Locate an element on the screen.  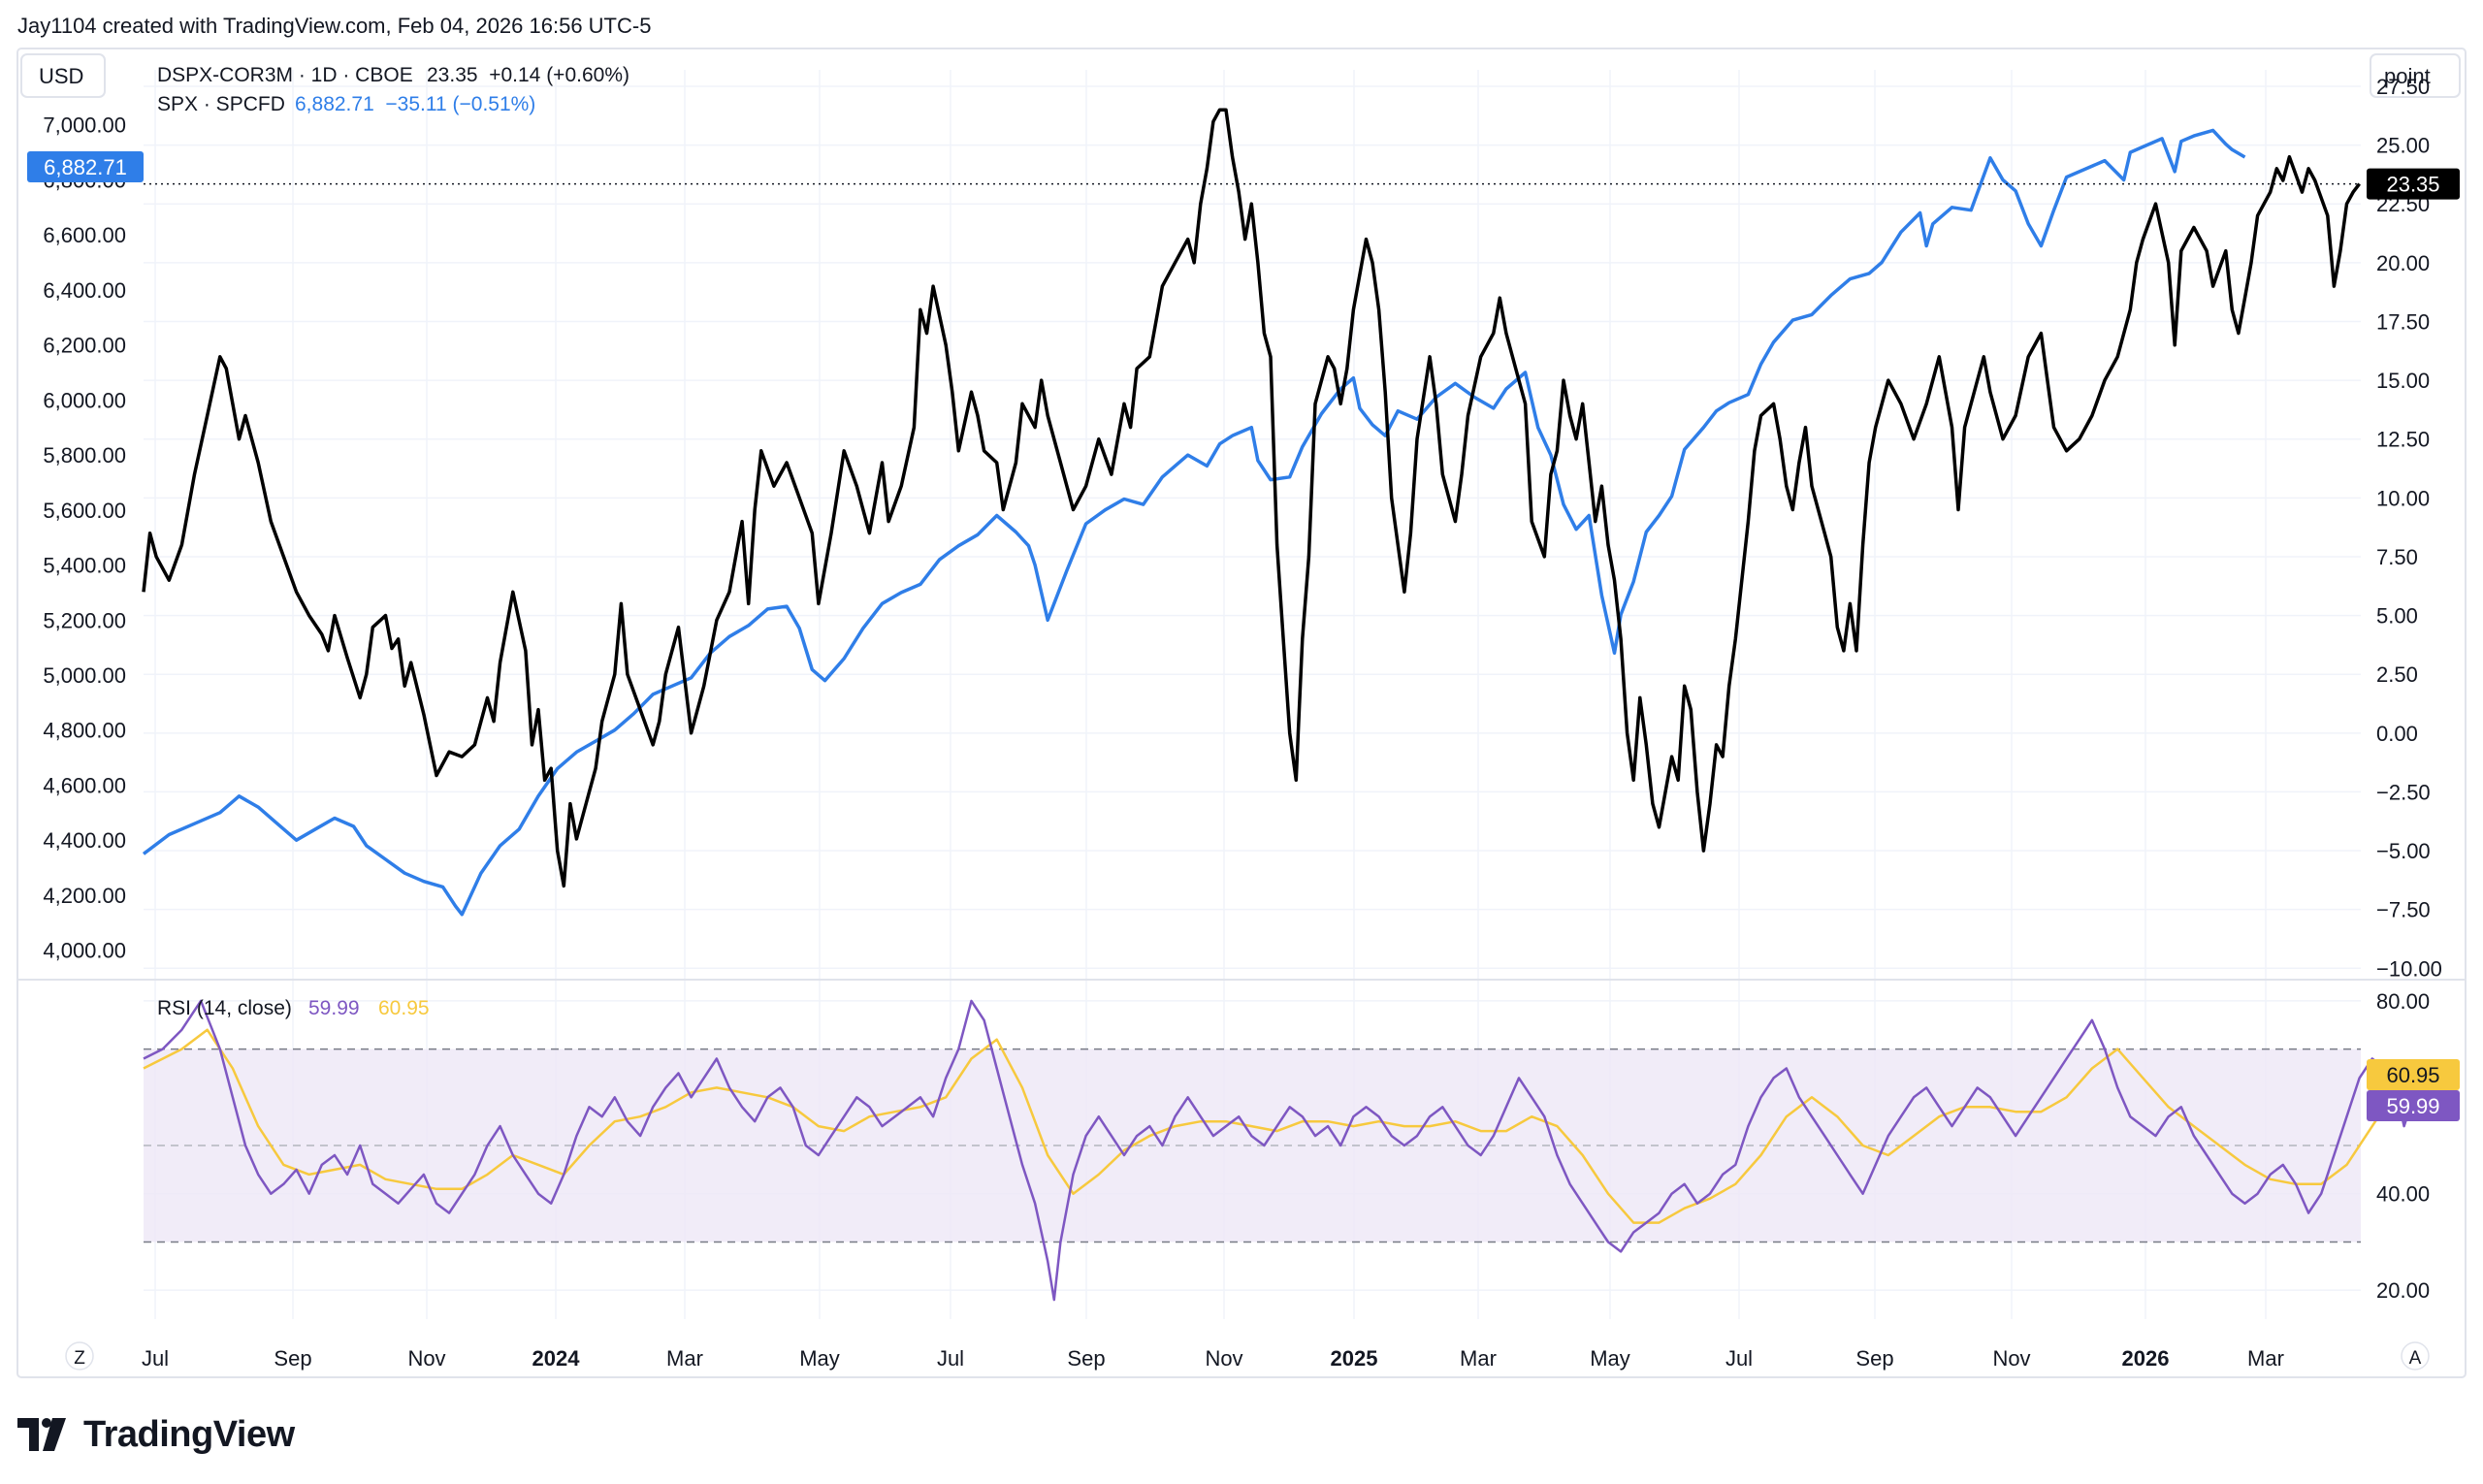
right-tick-label: 5.00 is located at coordinates (2397, 616).